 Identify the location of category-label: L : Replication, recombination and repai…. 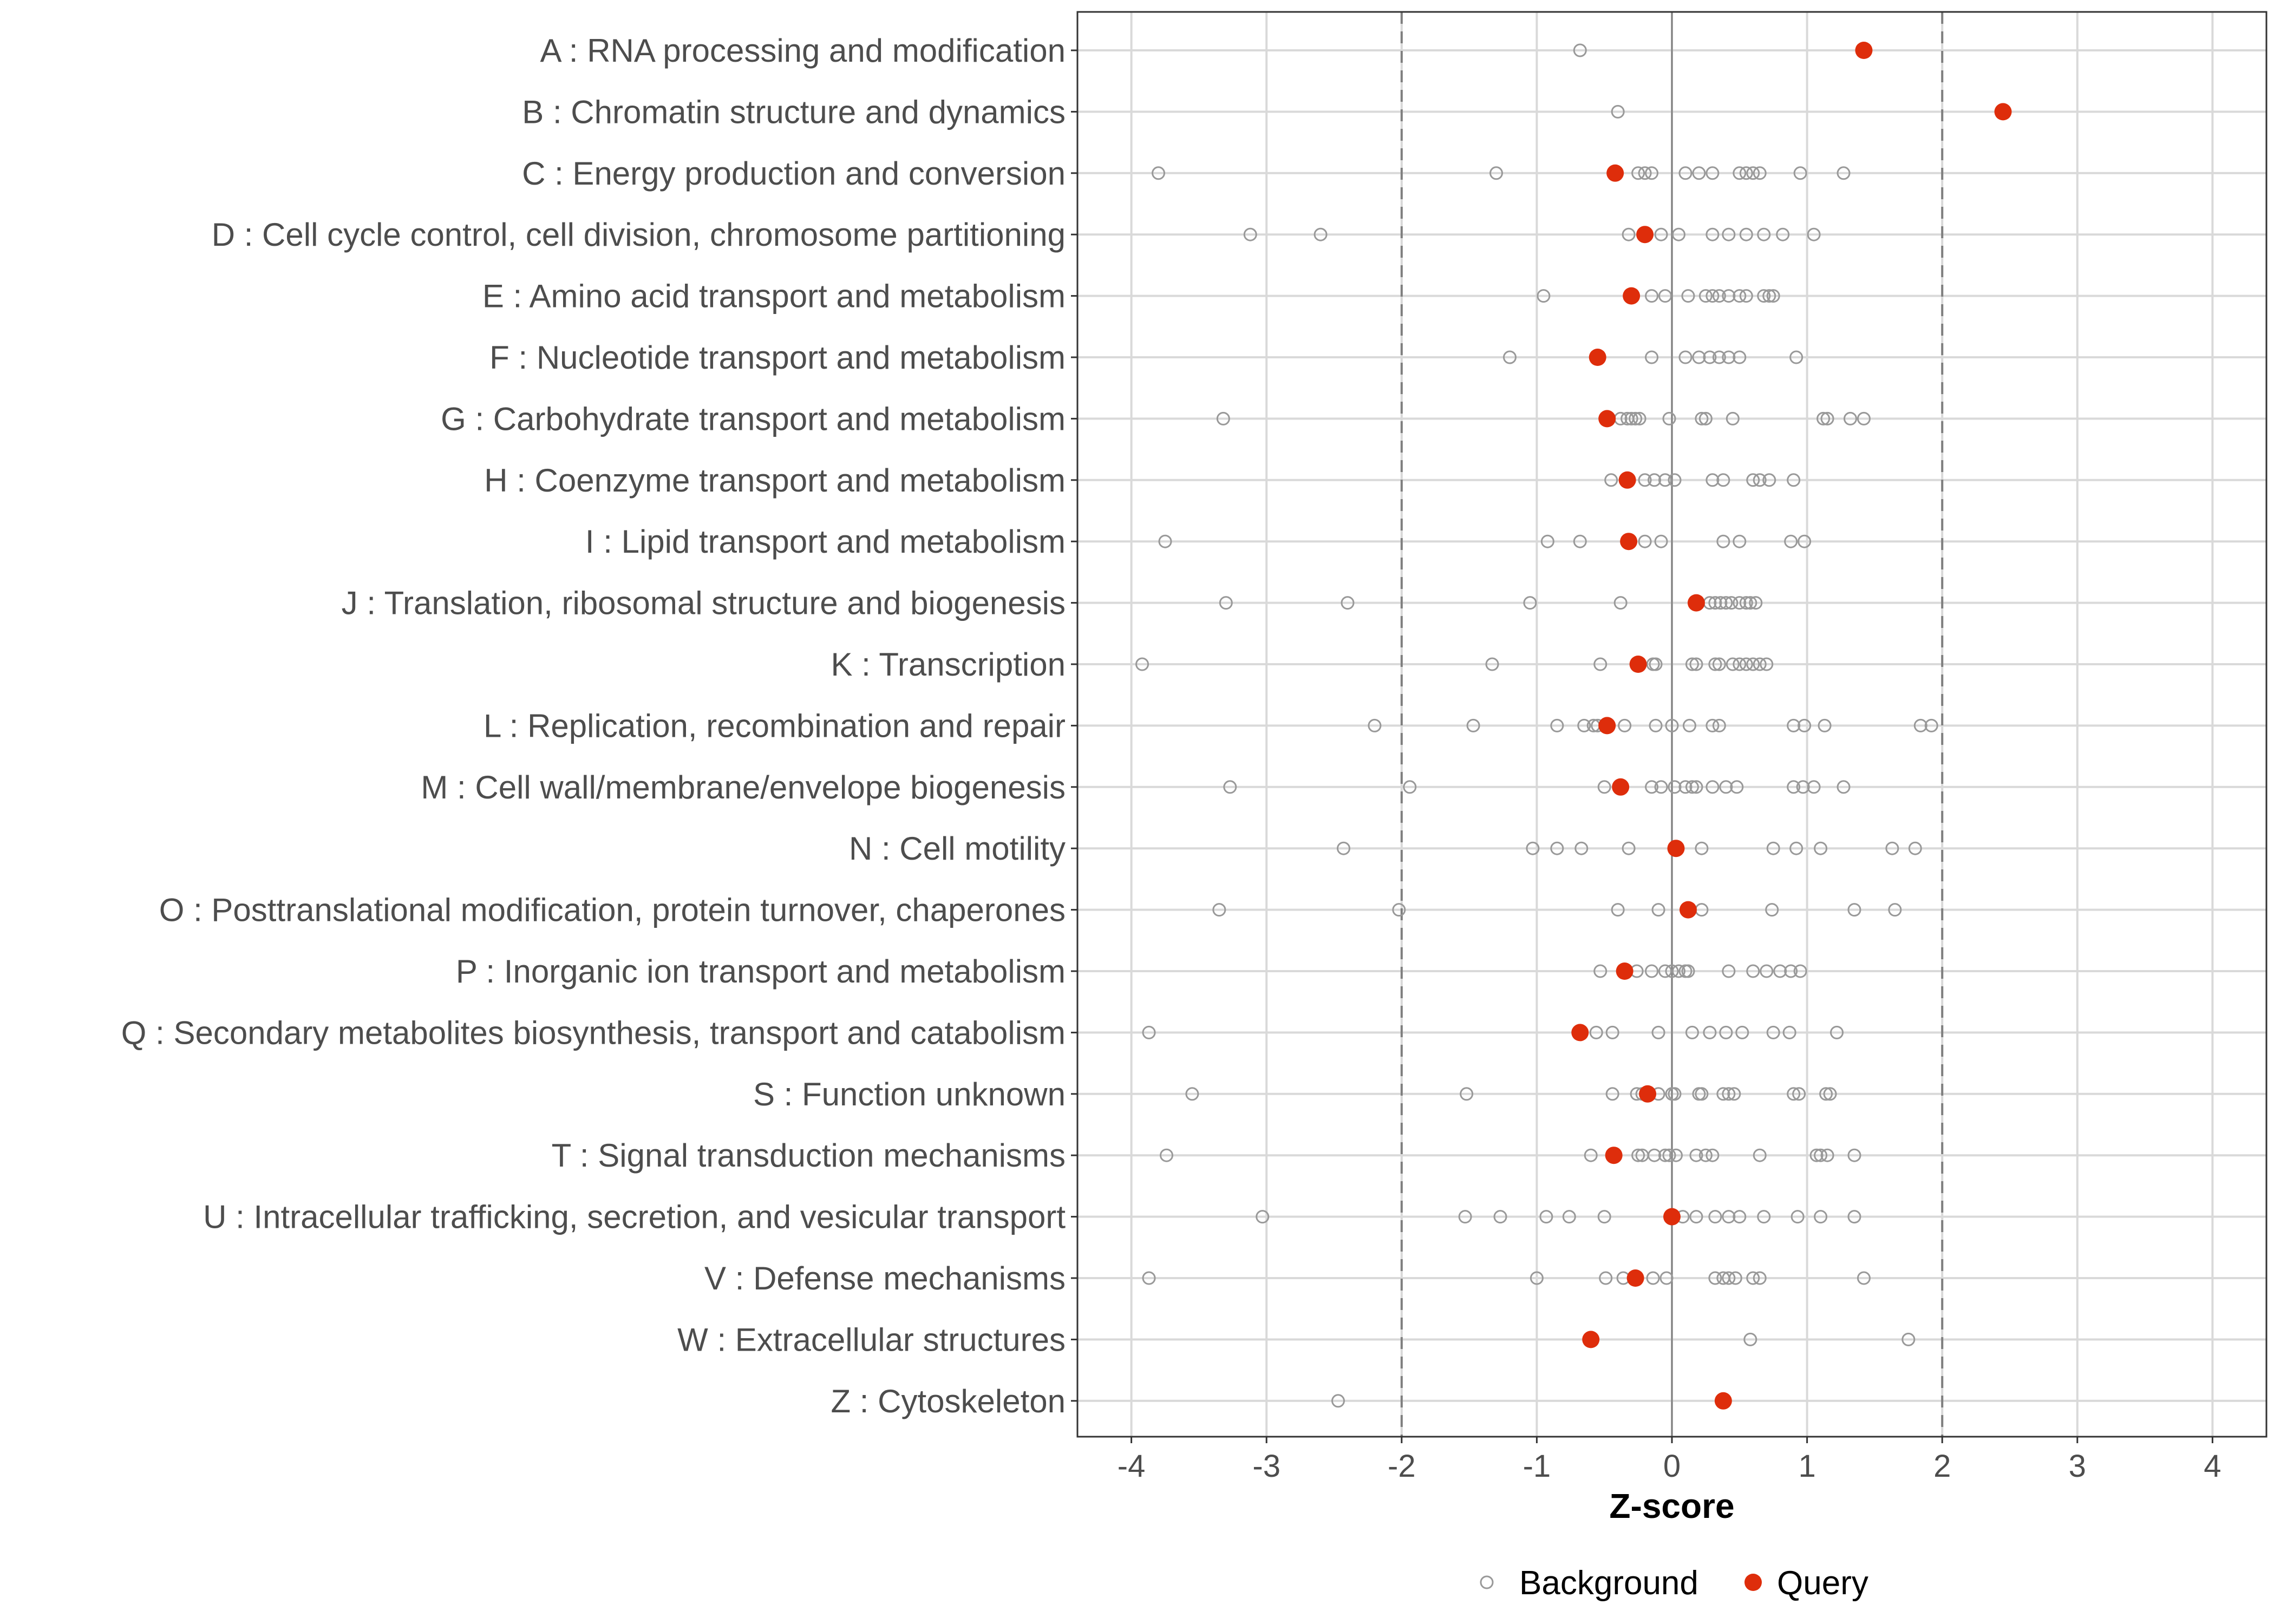
(775, 726).